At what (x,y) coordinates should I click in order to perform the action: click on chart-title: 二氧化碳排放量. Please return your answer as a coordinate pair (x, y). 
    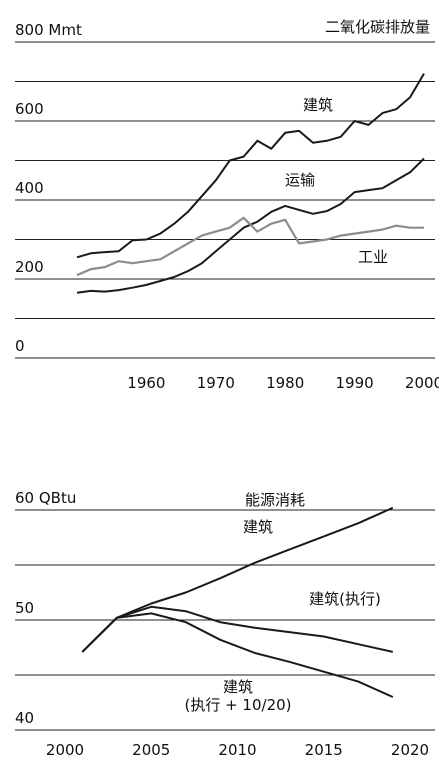
    Looking at the image, I should click on (377, 27).